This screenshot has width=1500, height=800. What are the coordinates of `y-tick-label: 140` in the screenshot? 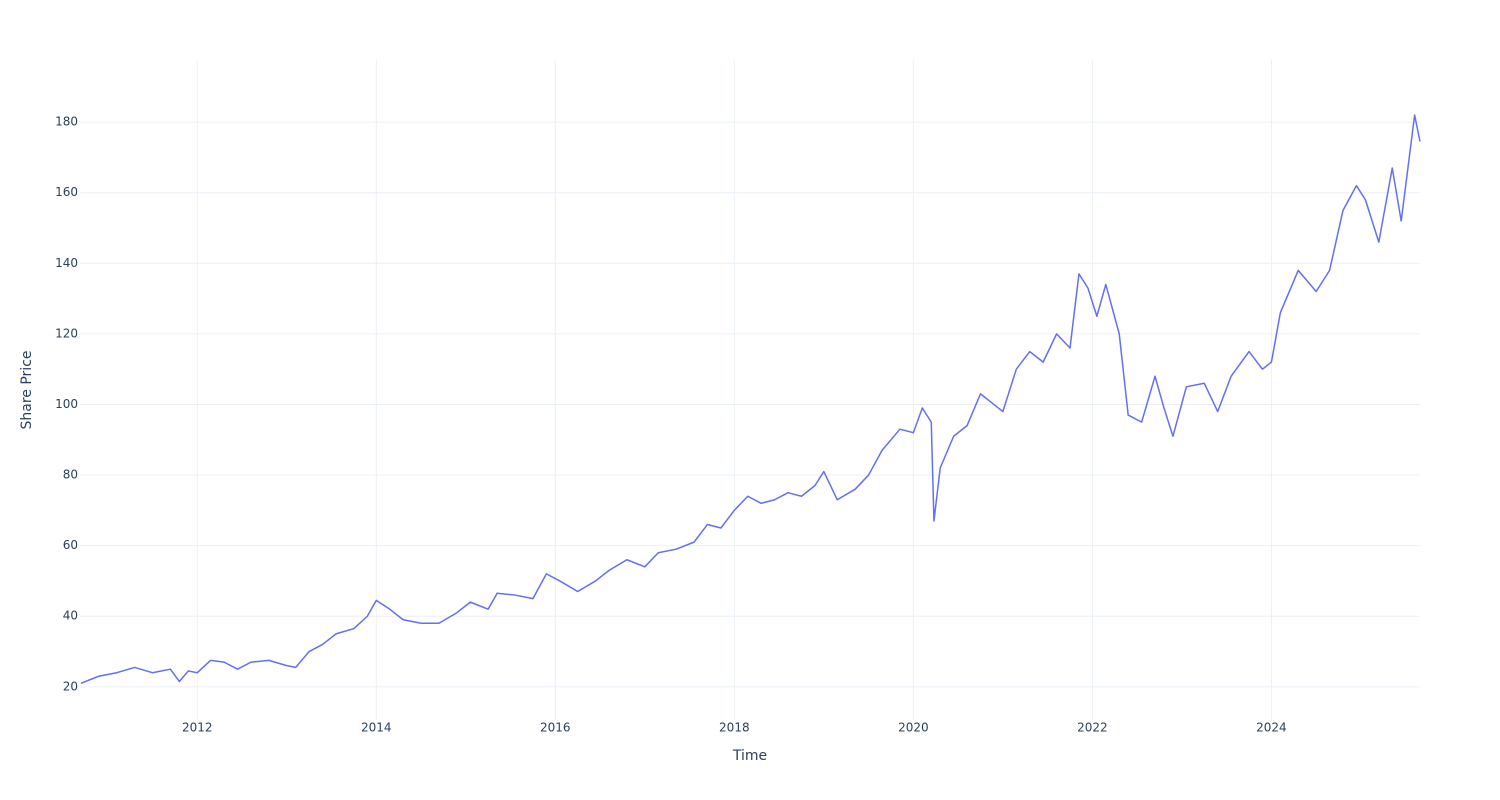 It's located at (66, 263).